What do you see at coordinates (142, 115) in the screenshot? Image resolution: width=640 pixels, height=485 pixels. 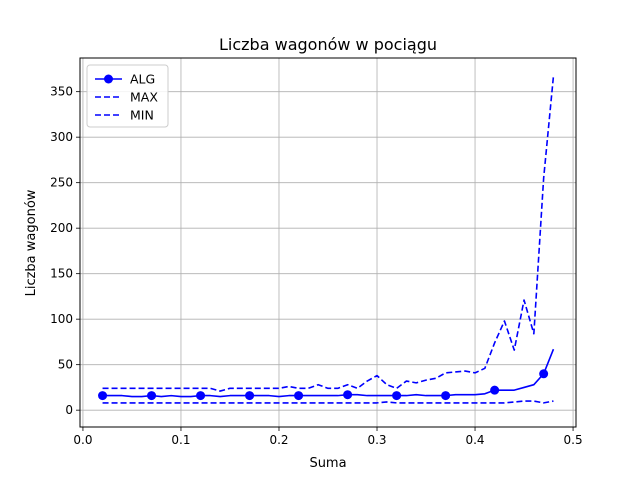 I see `legend-label-min: MIN` at bounding box center [142, 115].